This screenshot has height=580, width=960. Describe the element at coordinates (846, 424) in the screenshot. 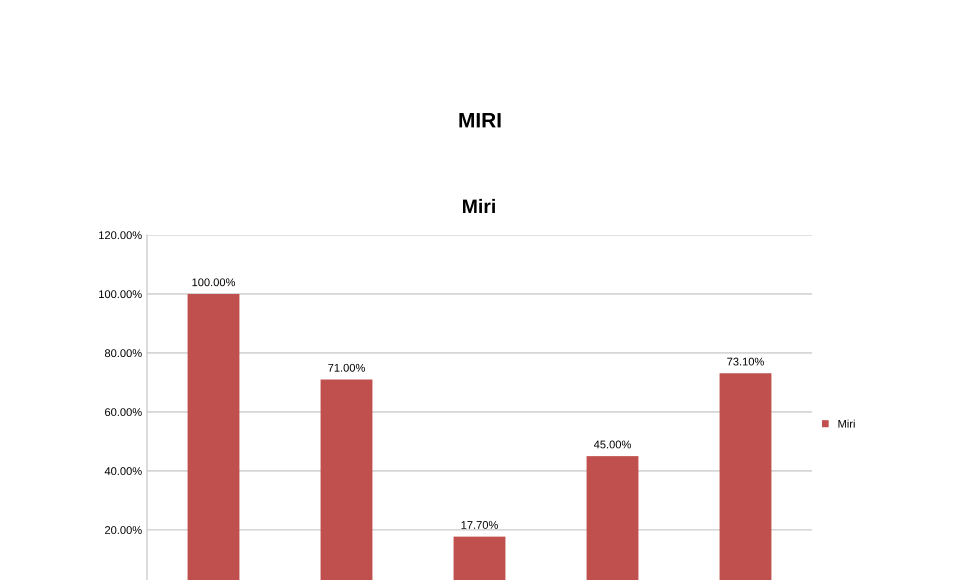

I see `legend-label: Miri` at that location.